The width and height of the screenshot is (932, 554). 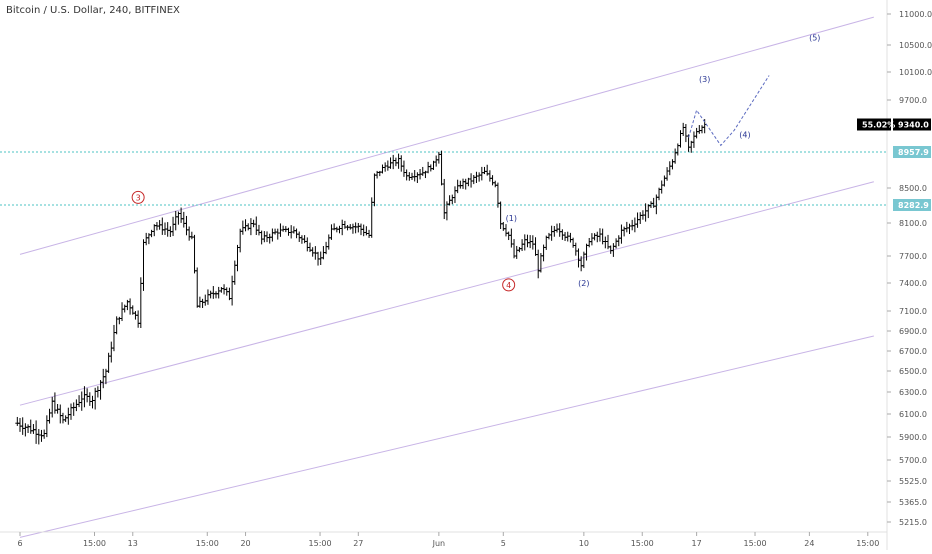 I want to click on wave-label: 4, so click(x=508, y=285).